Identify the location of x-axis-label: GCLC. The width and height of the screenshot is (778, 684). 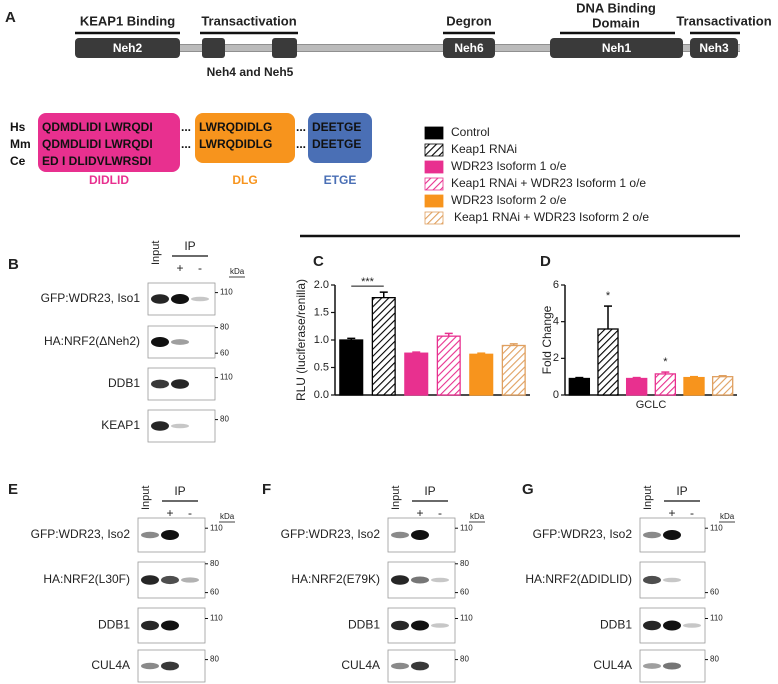
(651, 405).